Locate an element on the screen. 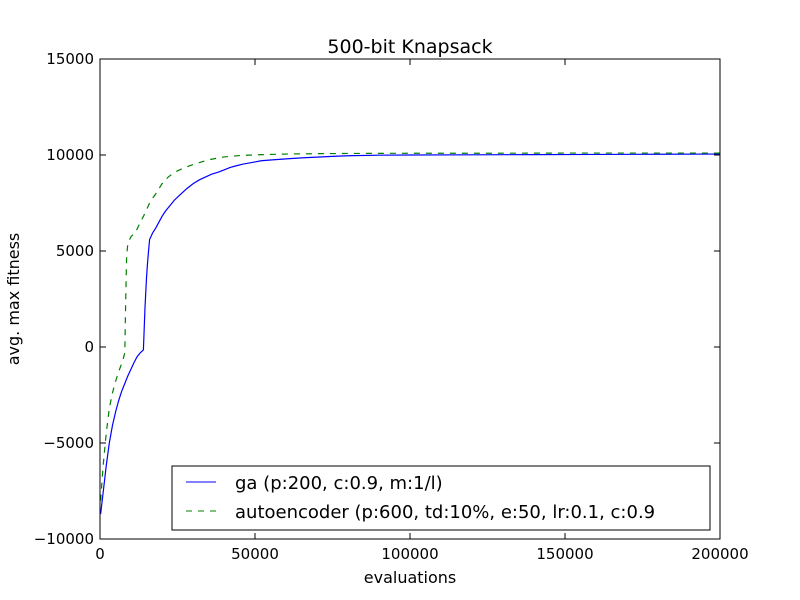  legend-label-ga: ga (p:200, c:0.9, m:1/l) is located at coordinates (339, 483).